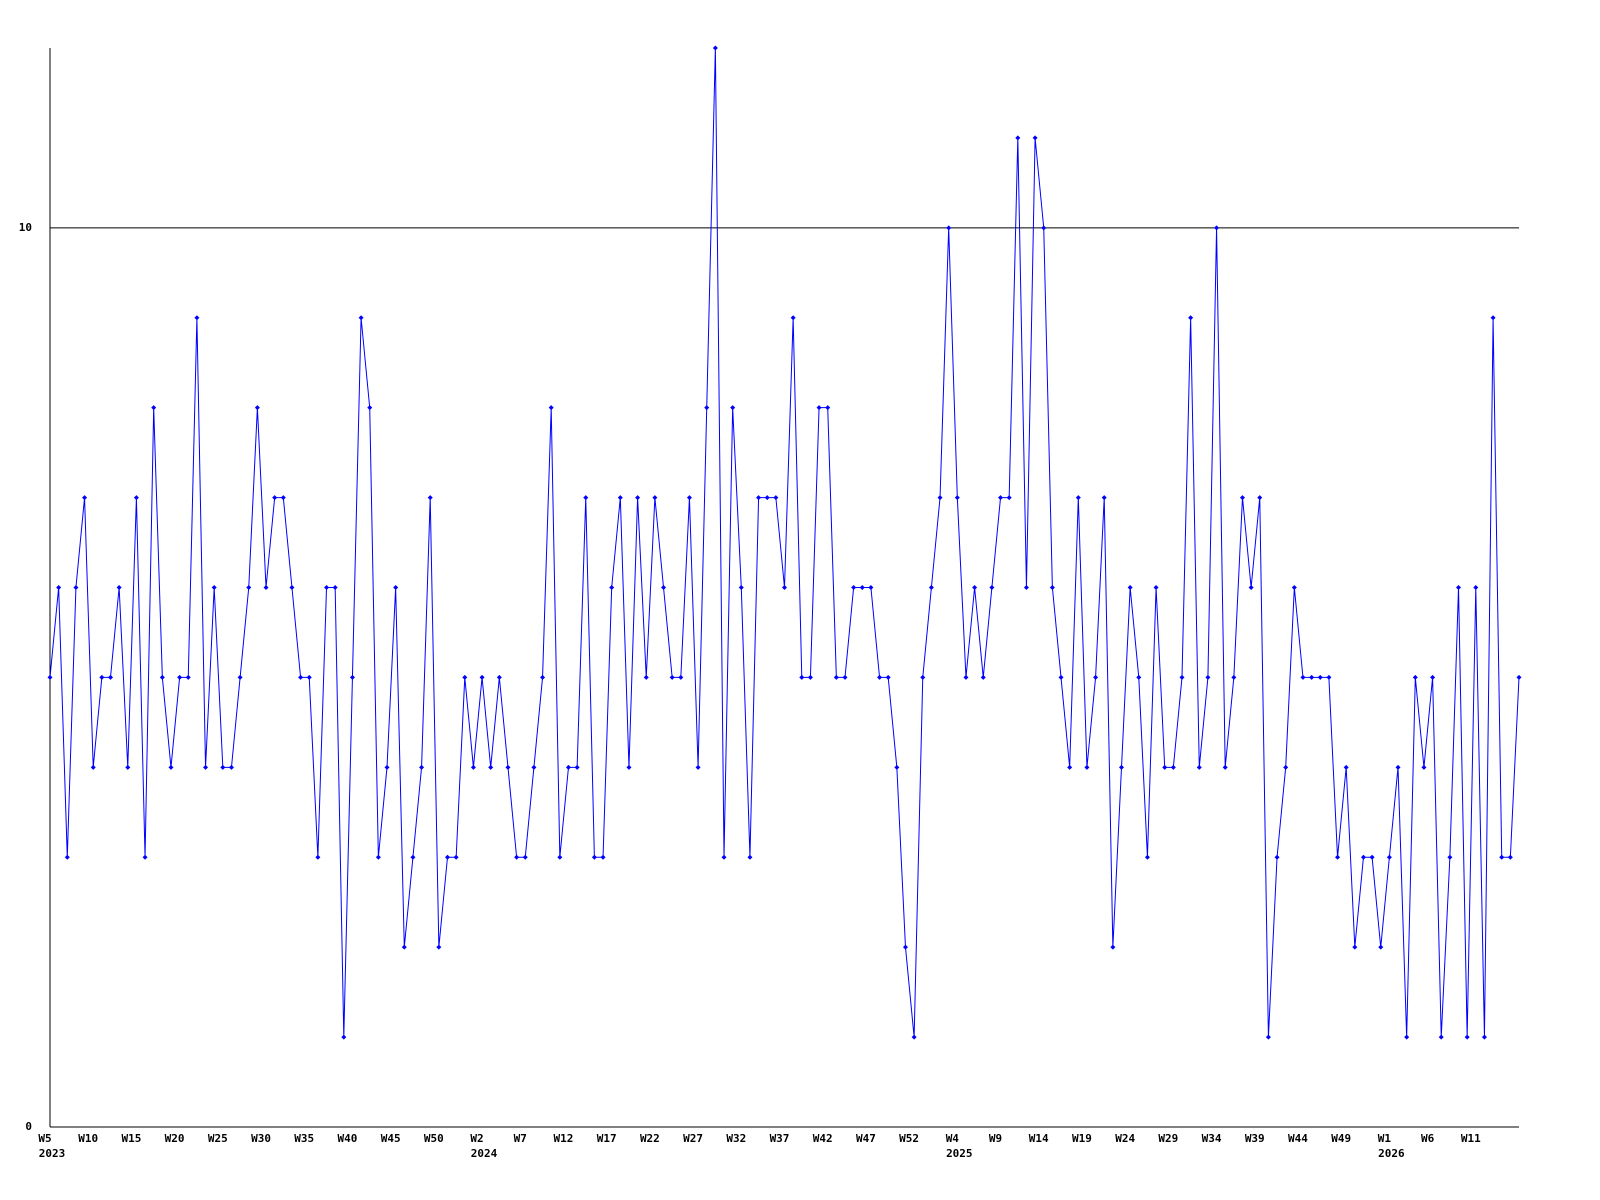 Image resolution: width=1600 pixels, height=1200 pixels. I want to click on x-tick-label: W37, so click(780, 1138).